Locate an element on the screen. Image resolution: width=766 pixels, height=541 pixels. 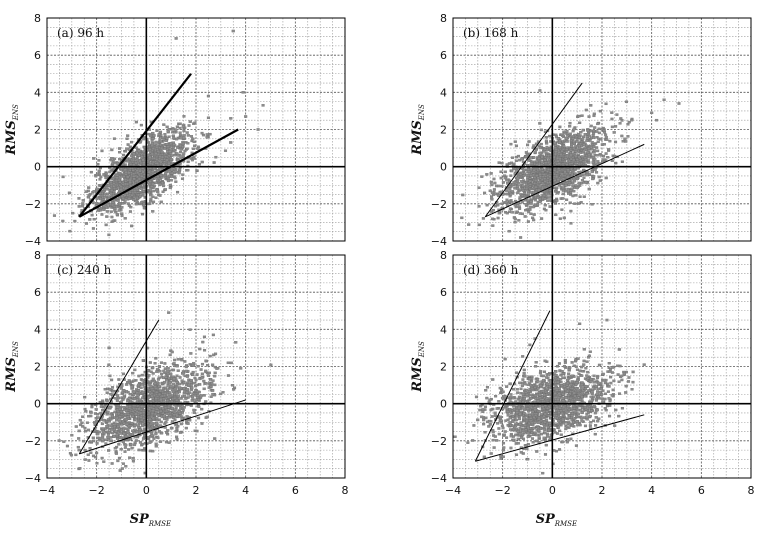
y-tick-label: 6 is located at coordinates (443, 55).